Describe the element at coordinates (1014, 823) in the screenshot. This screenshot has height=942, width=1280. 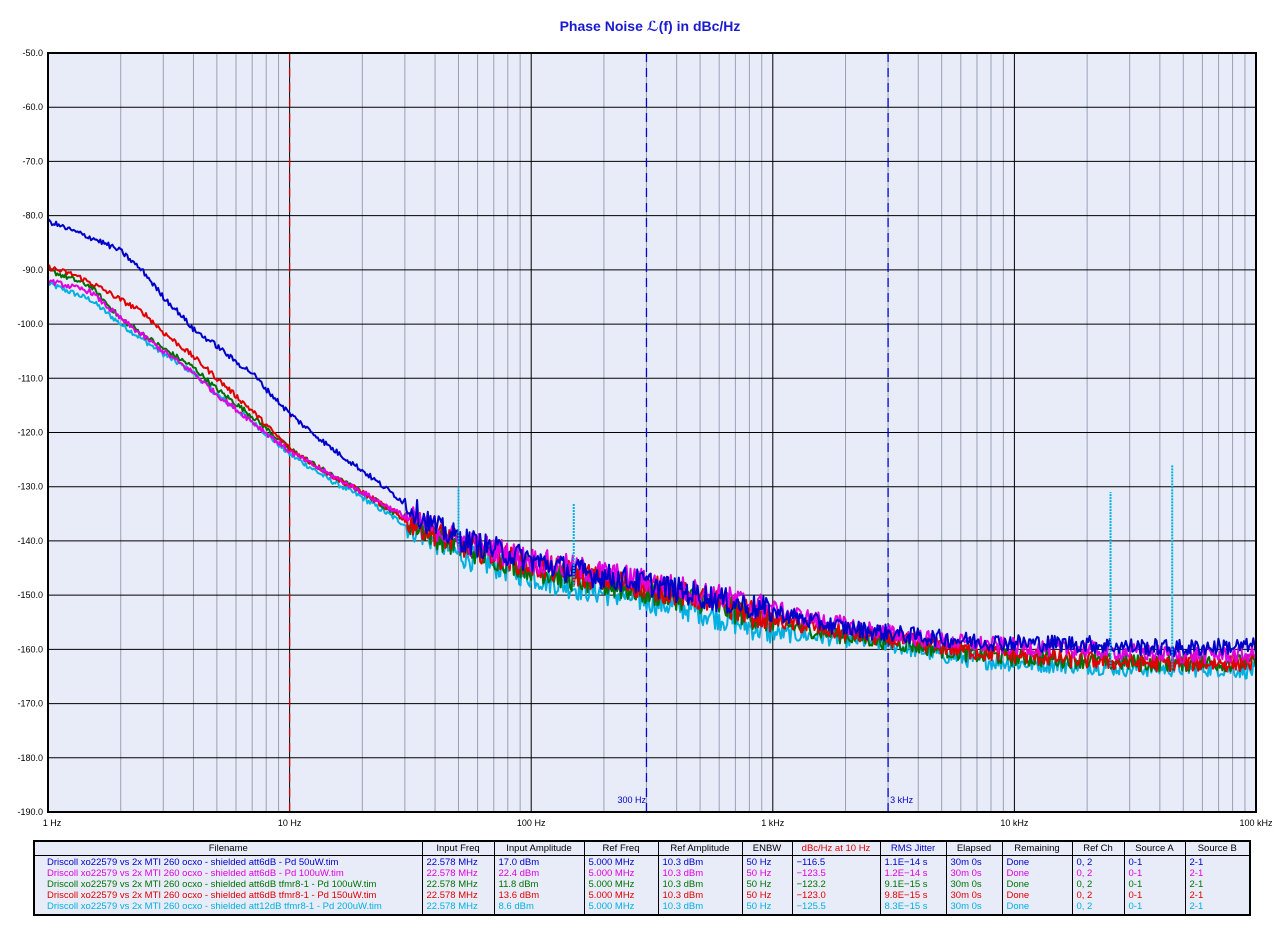
I see `x-tick-label: 10 kHz` at that location.